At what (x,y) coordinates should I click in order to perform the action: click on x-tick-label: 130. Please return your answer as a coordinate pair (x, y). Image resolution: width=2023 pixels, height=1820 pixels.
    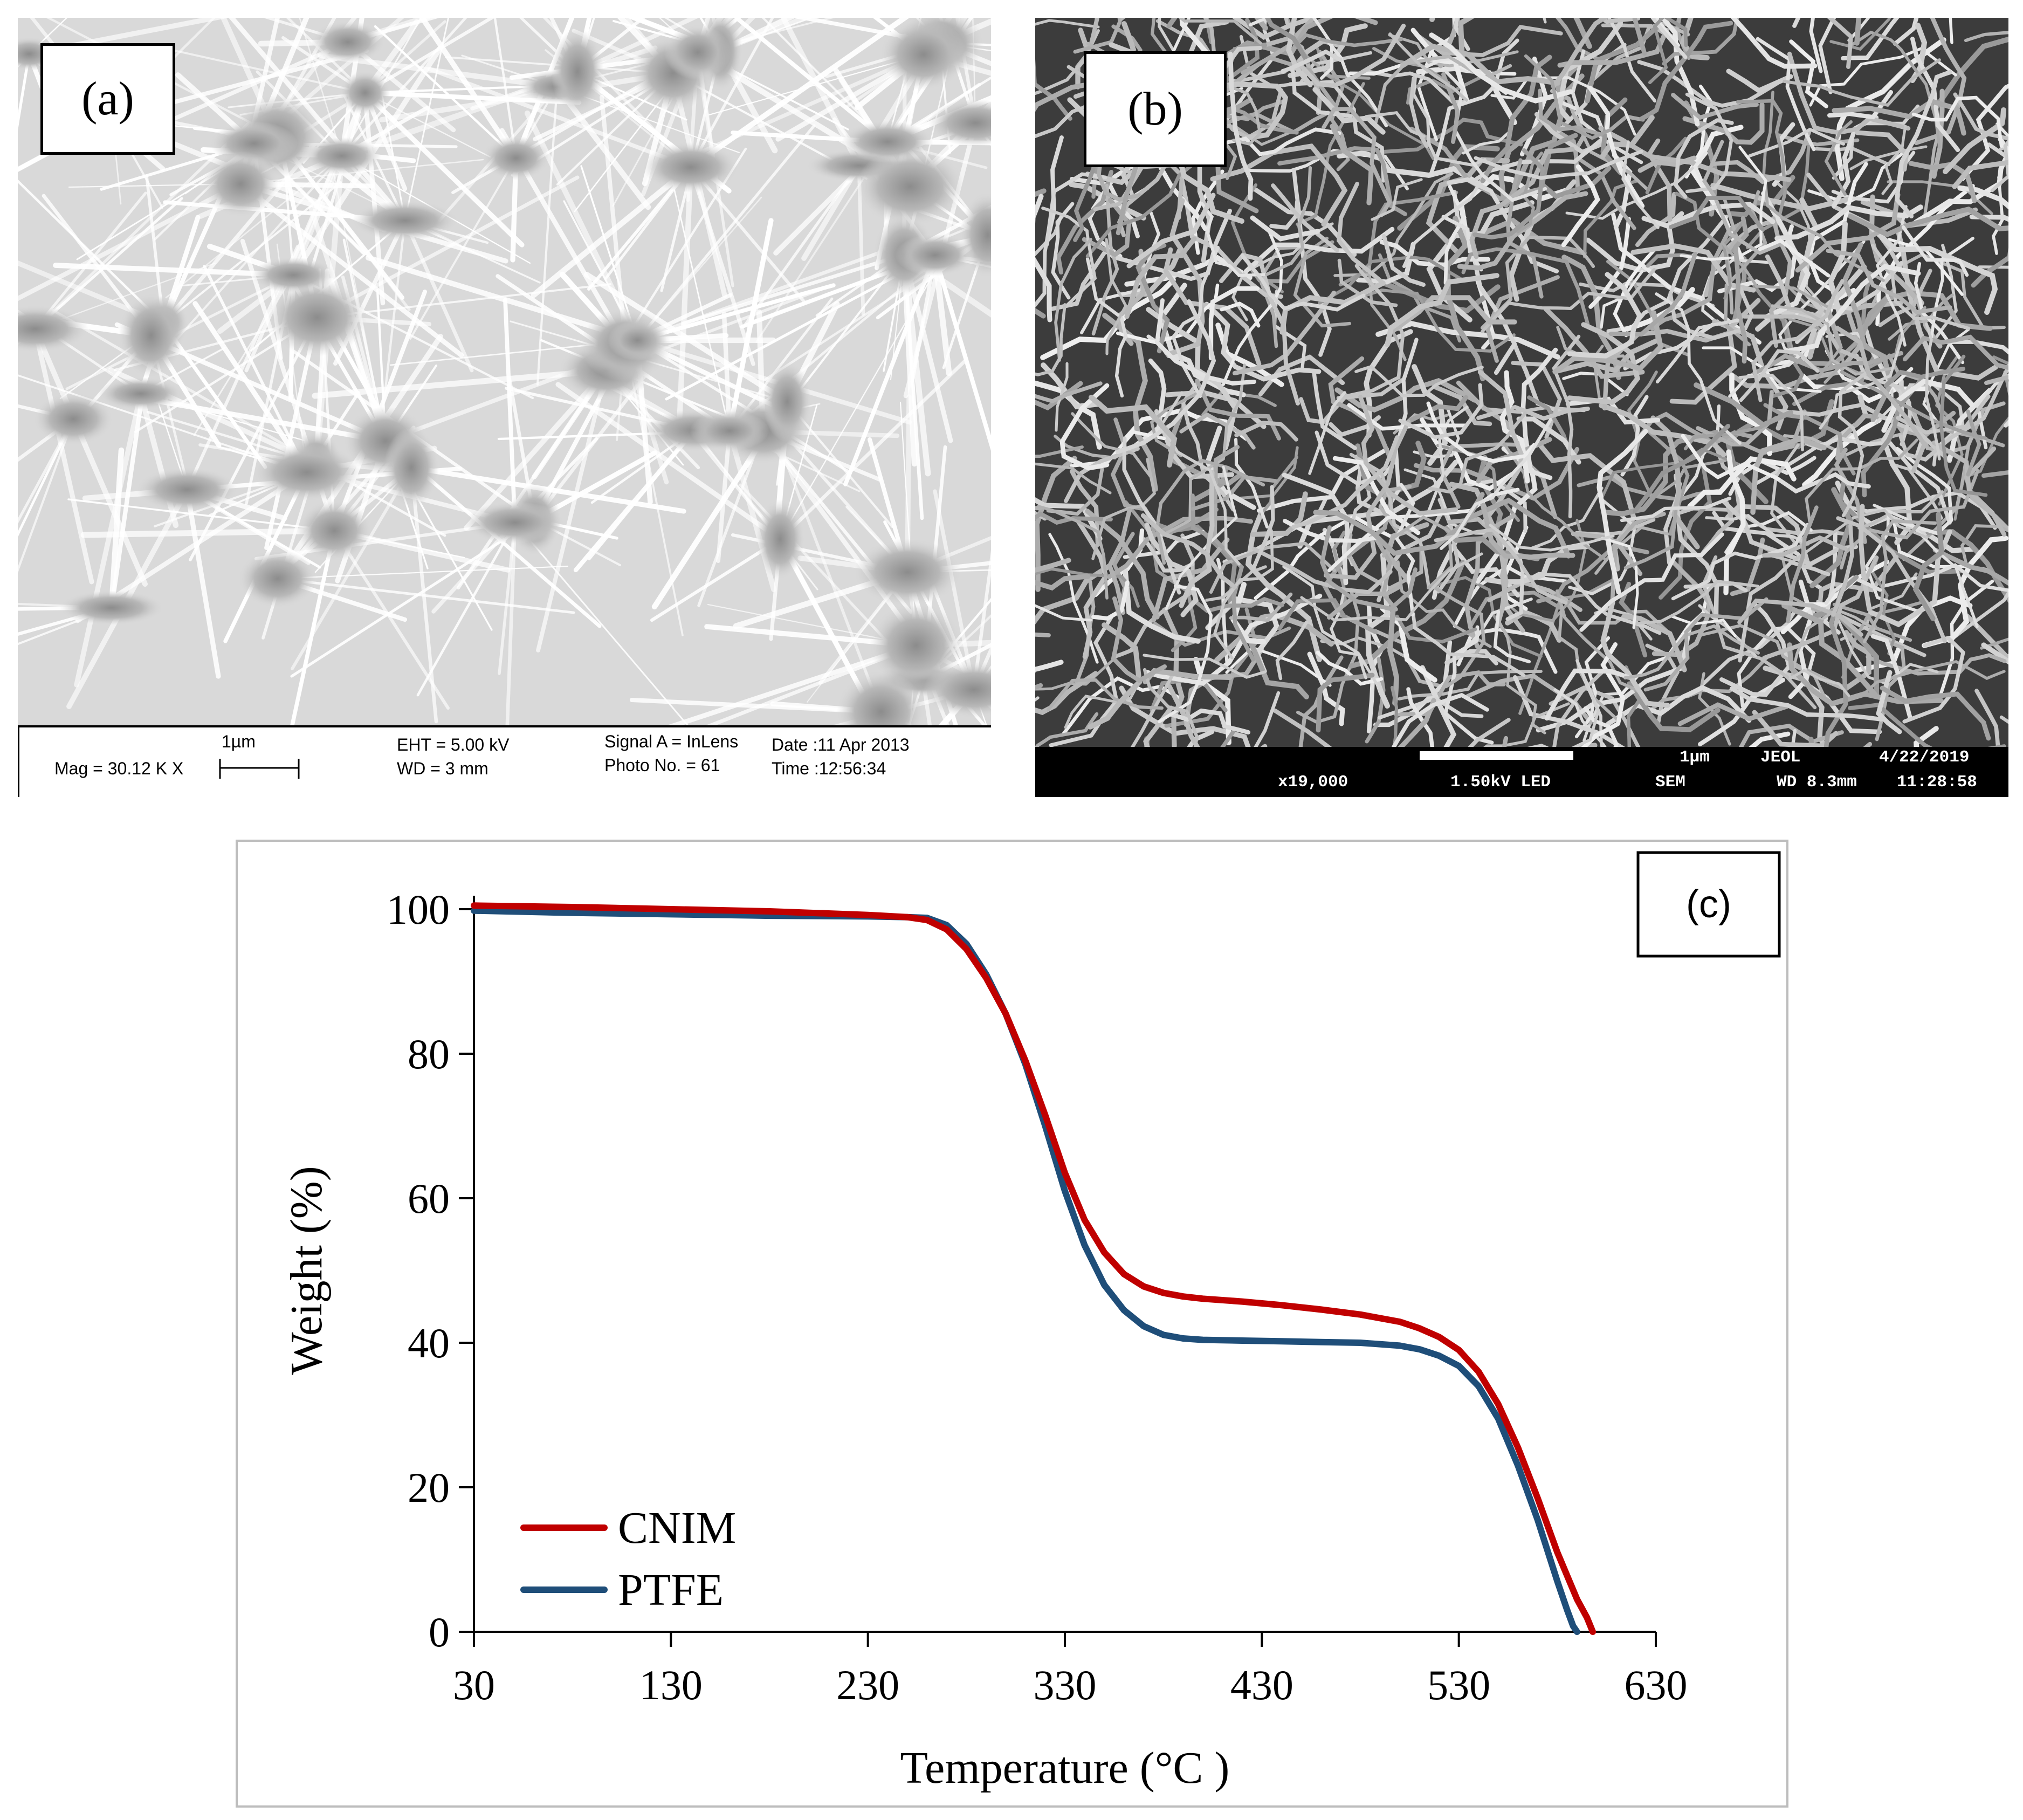
    Looking at the image, I should click on (671, 1684).